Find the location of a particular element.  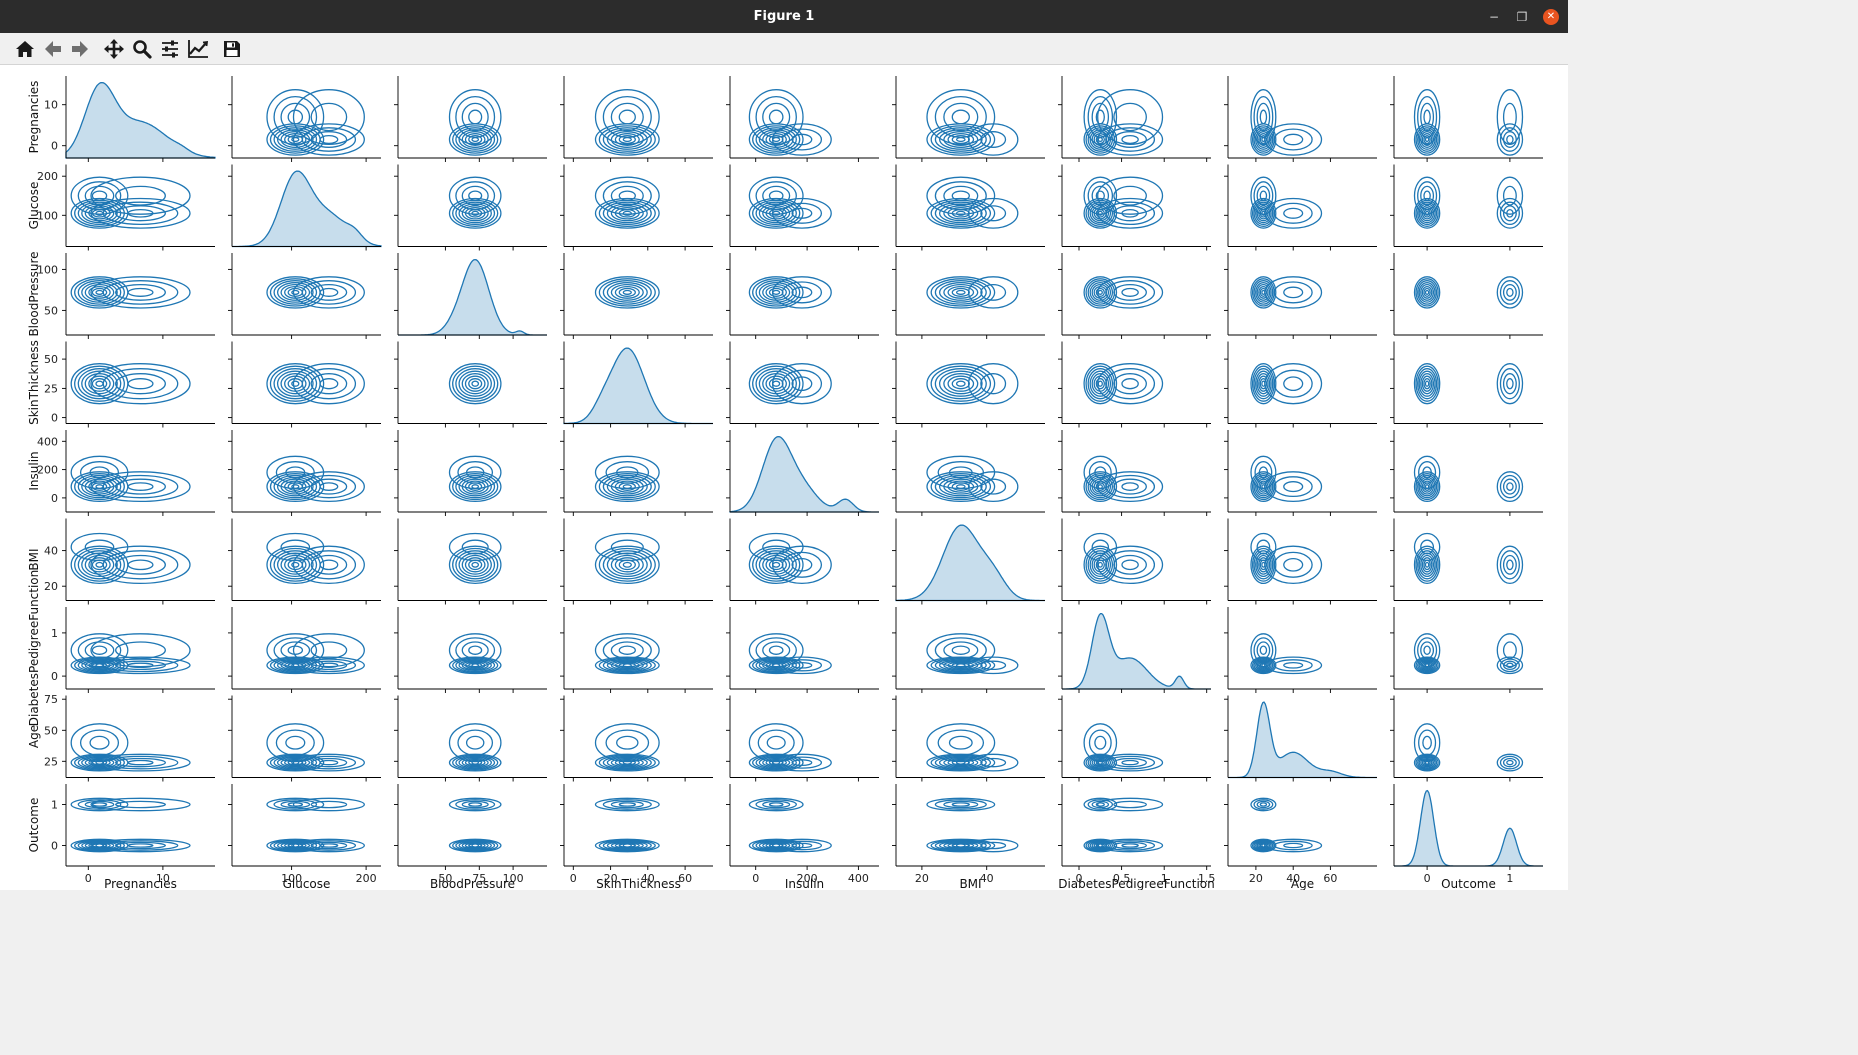

kde-density-age is located at coordinates (1302, 740).